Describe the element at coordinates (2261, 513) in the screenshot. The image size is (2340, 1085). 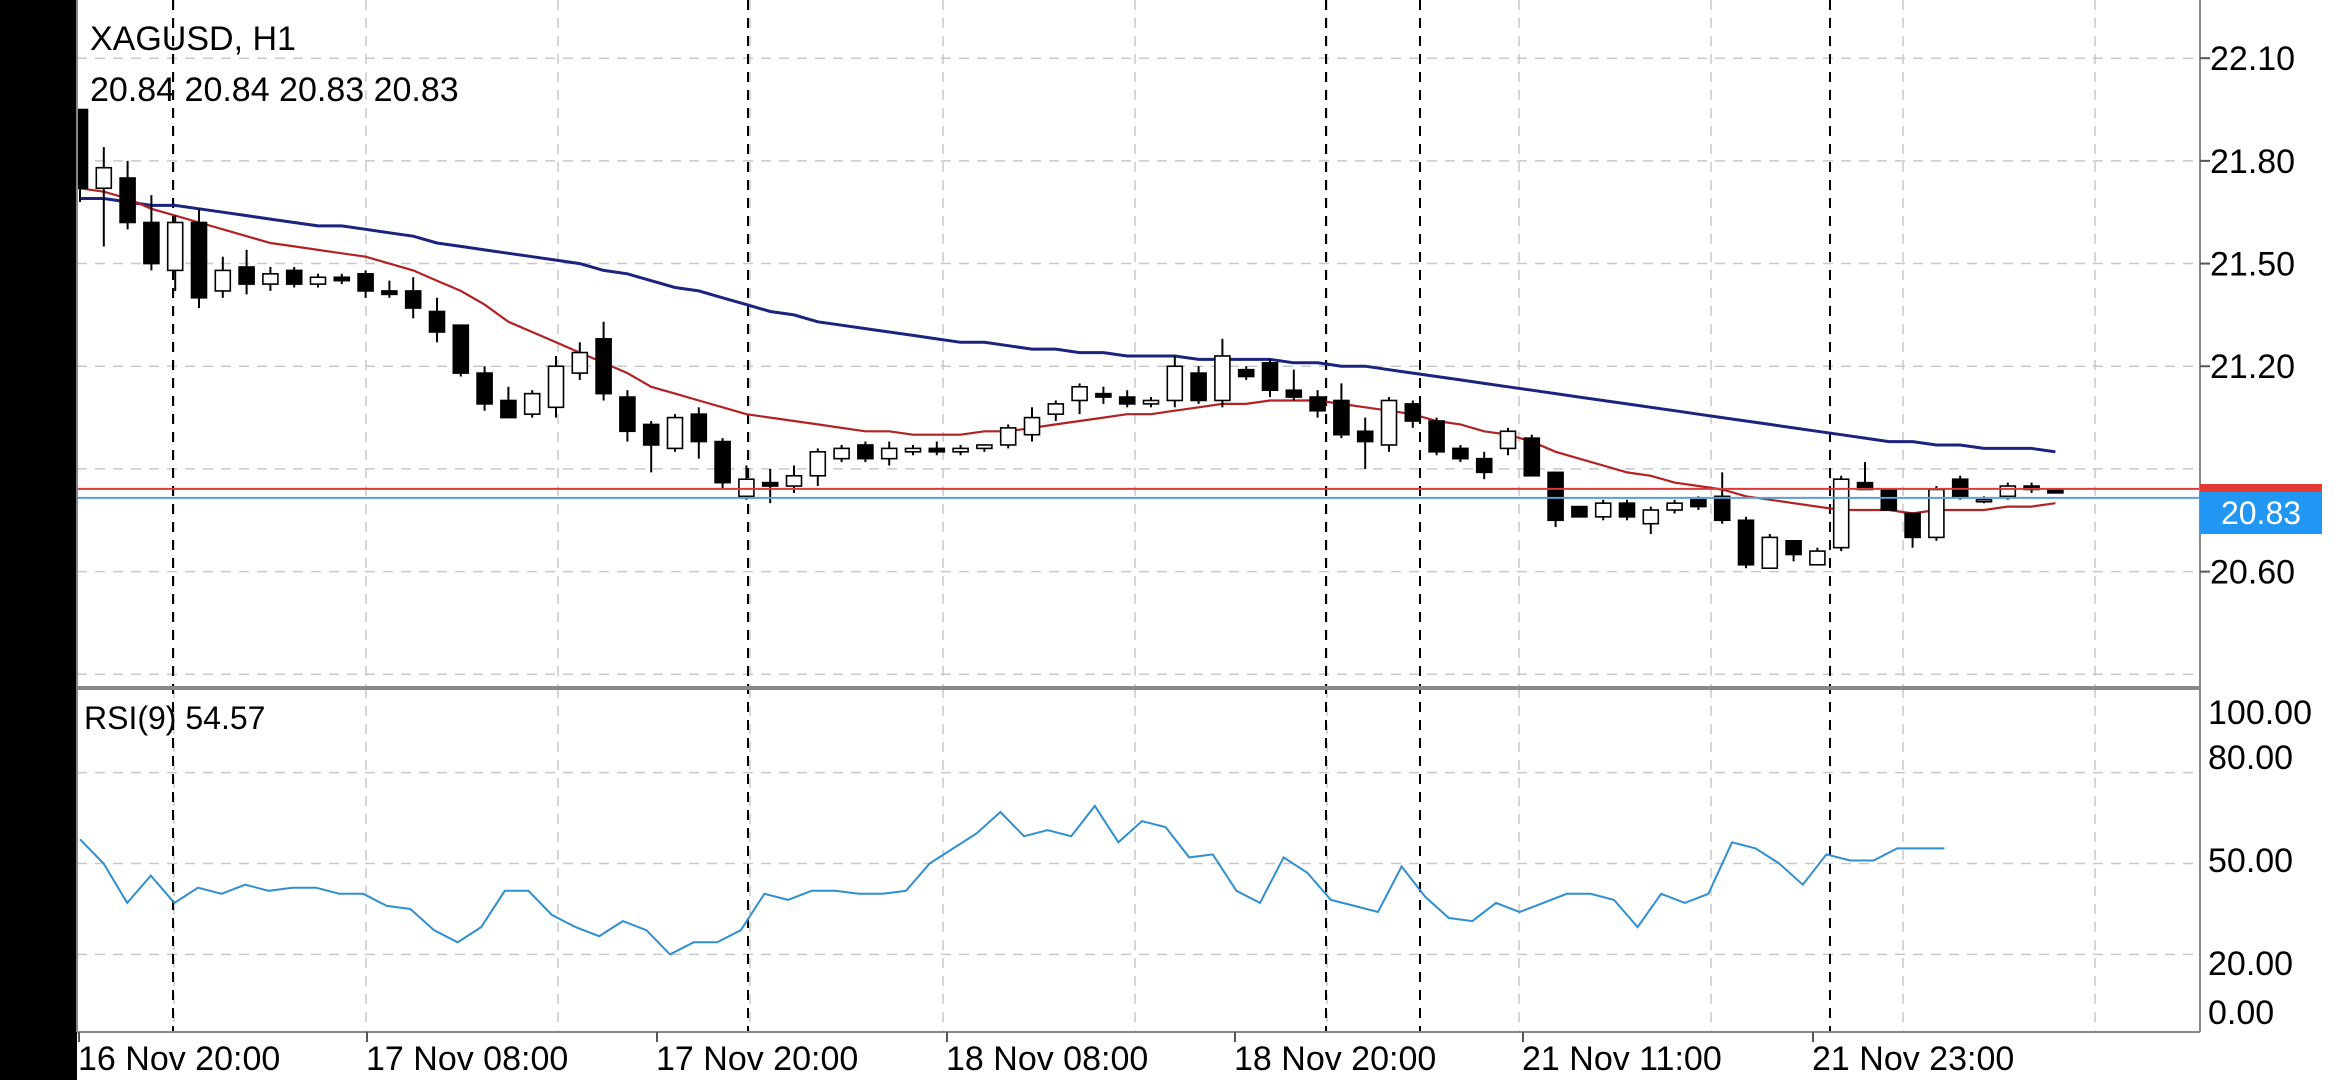
I see `svg-text: 20.83` at that location.